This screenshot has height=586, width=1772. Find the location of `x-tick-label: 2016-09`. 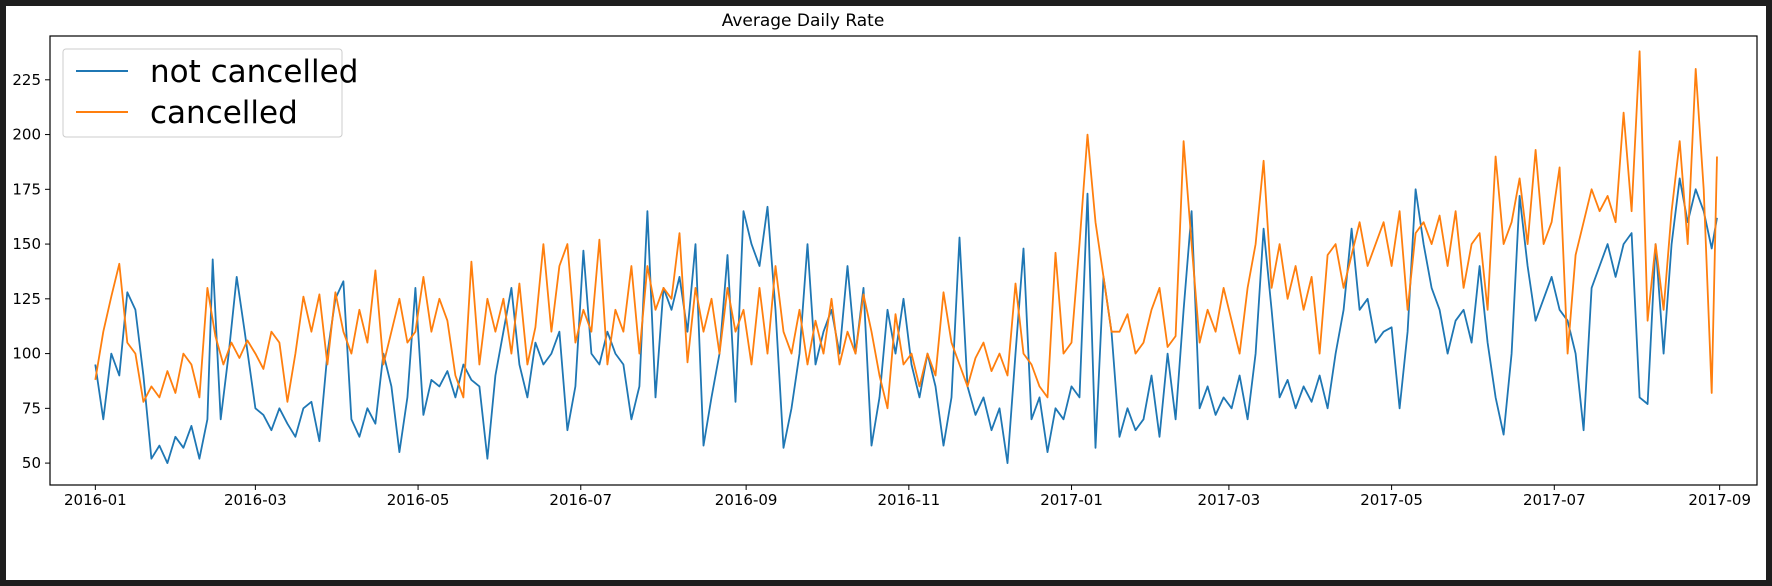

x-tick-label: 2016-09 is located at coordinates (746, 500).